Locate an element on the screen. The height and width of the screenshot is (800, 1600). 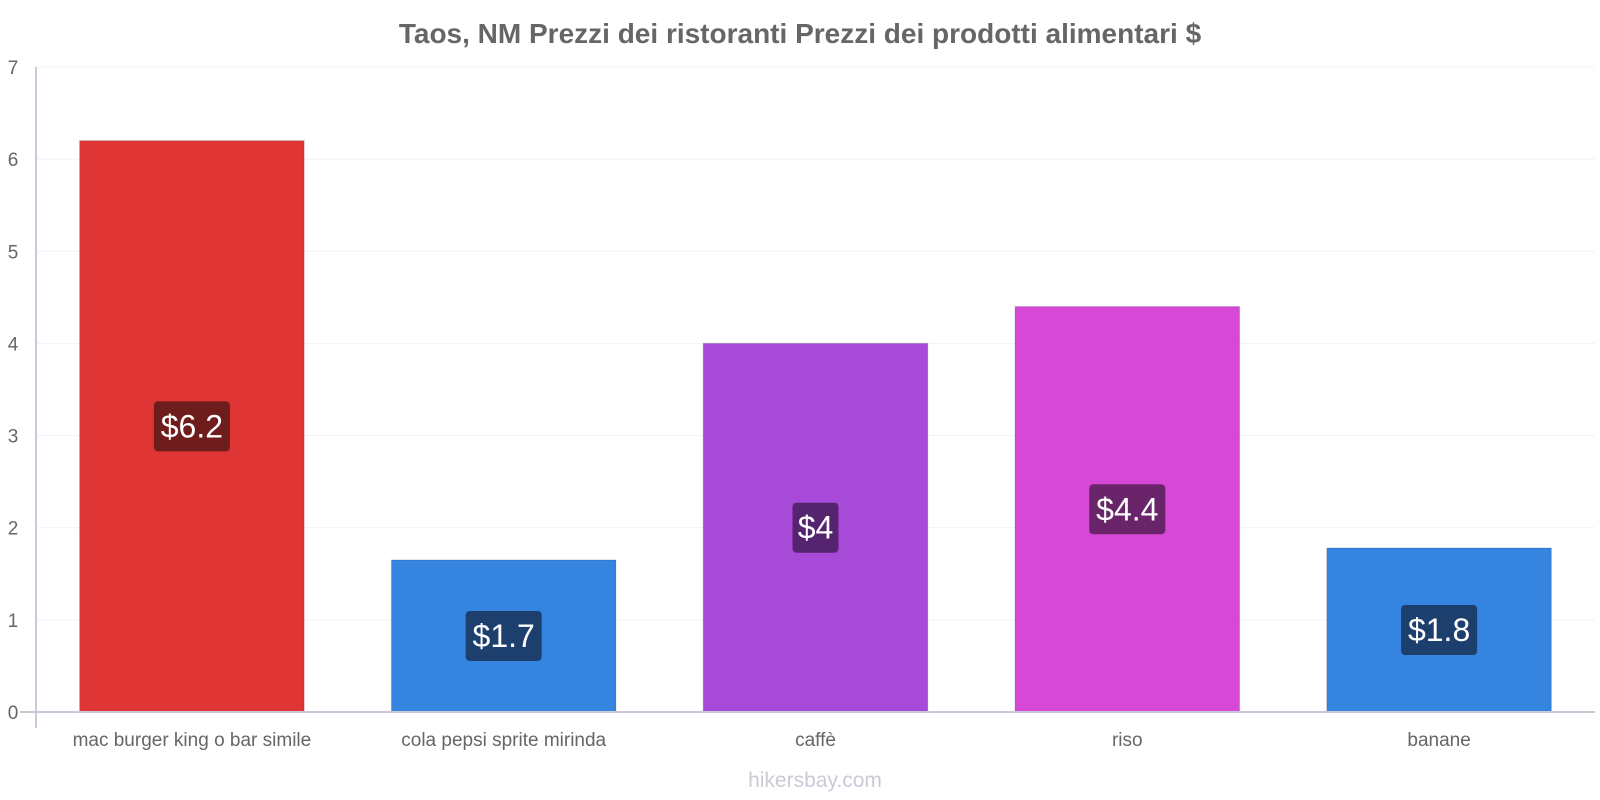
y-axis: 0 1 2 3 4 5 6 7 is located at coordinates (22, 393).